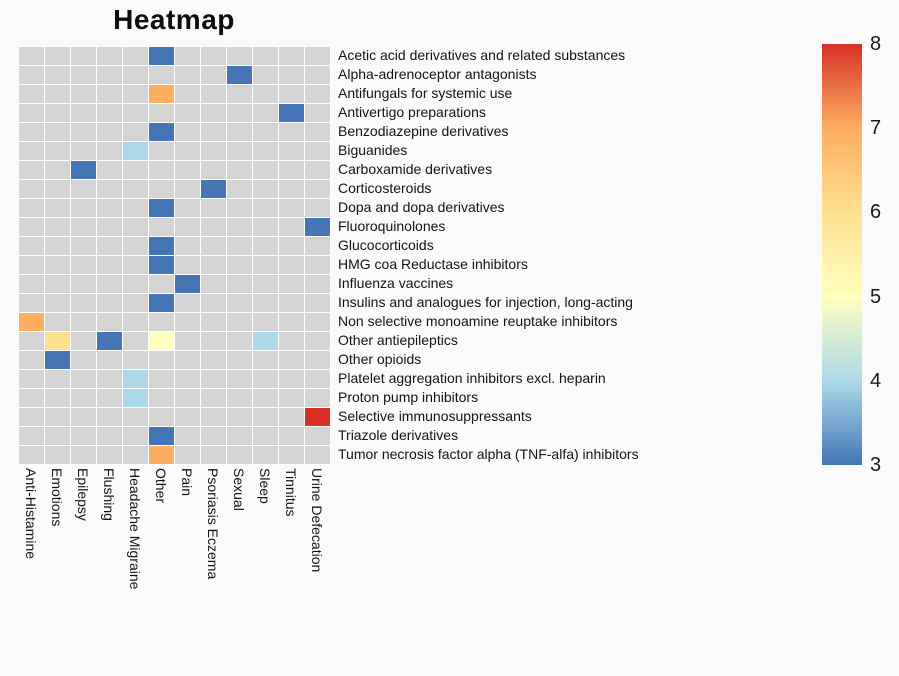 Image resolution: width=899 pixels, height=676 pixels. Describe the element at coordinates (408, 397) in the screenshot. I see `y-axis-label: Proton pump inhibitors` at that location.